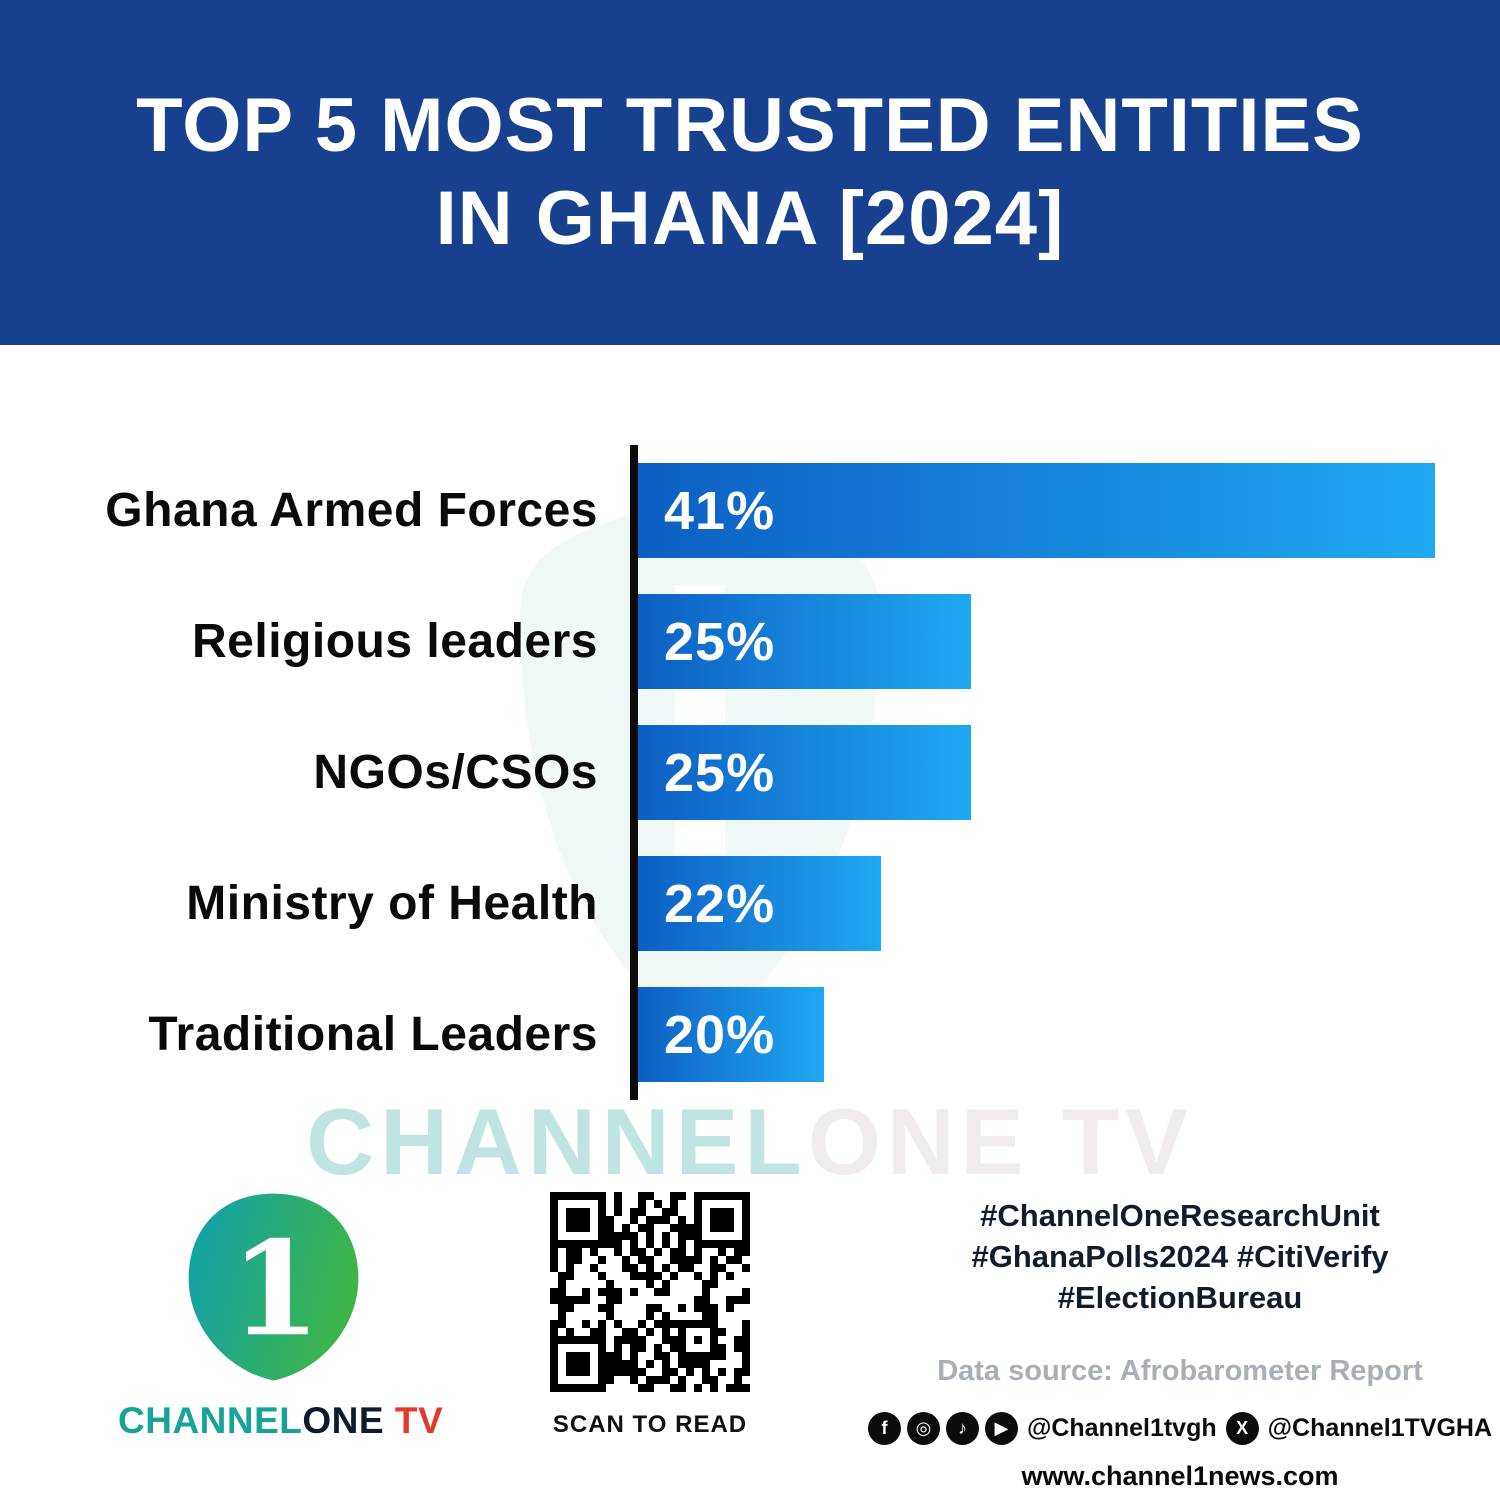 The image size is (1500, 1500). Describe the element at coordinates (720, 1034) in the screenshot. I see `bar-value-label: 20%` at that location.